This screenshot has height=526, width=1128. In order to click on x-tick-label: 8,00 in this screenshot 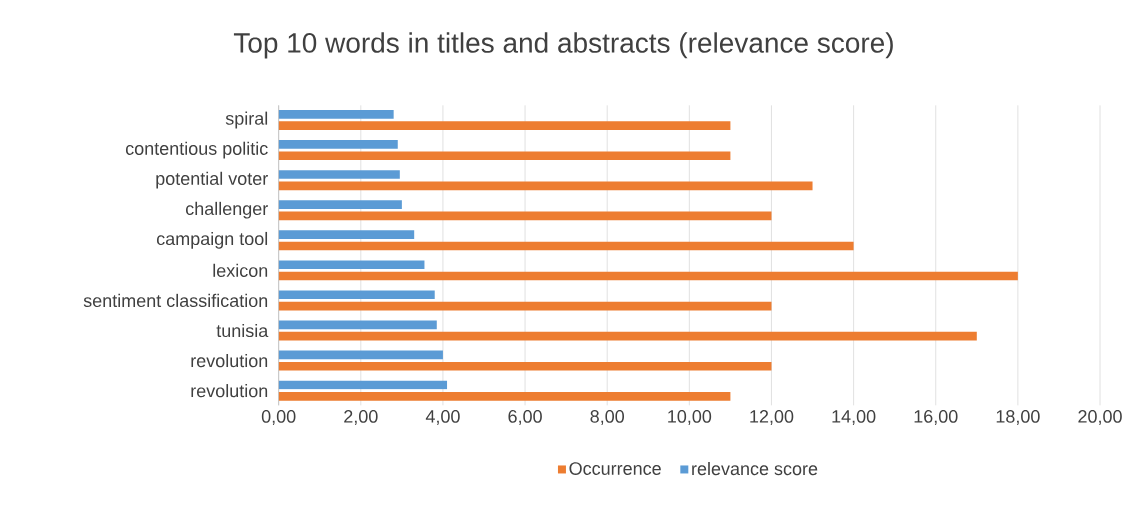, I will do `click(607, 417)`.